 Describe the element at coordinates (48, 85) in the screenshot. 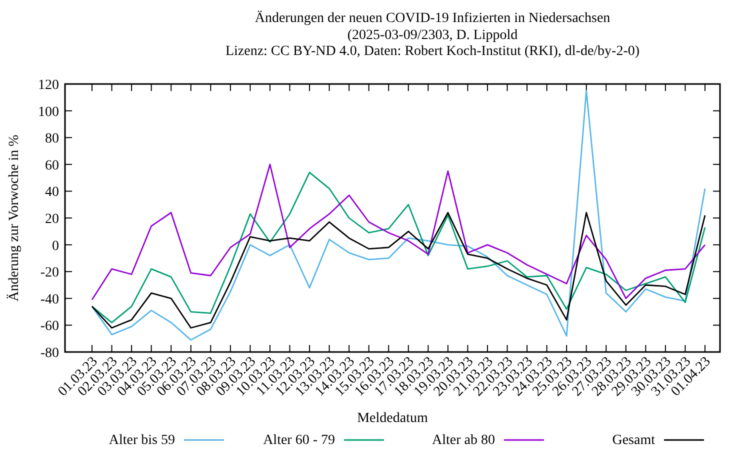

I see `y-tick-label: 120` at that location.